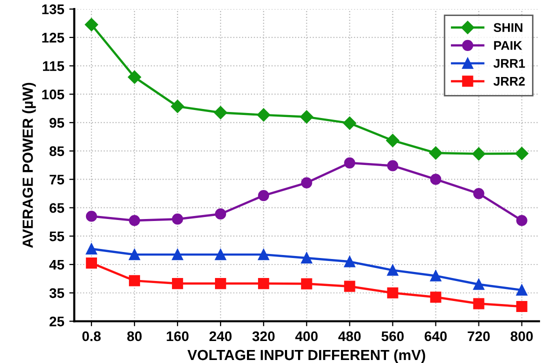 This screenshot has width=550, height=363. Describe the element at coordinates (349, 336) in the screenshot. I see `x-tick-label: 480` at that location.